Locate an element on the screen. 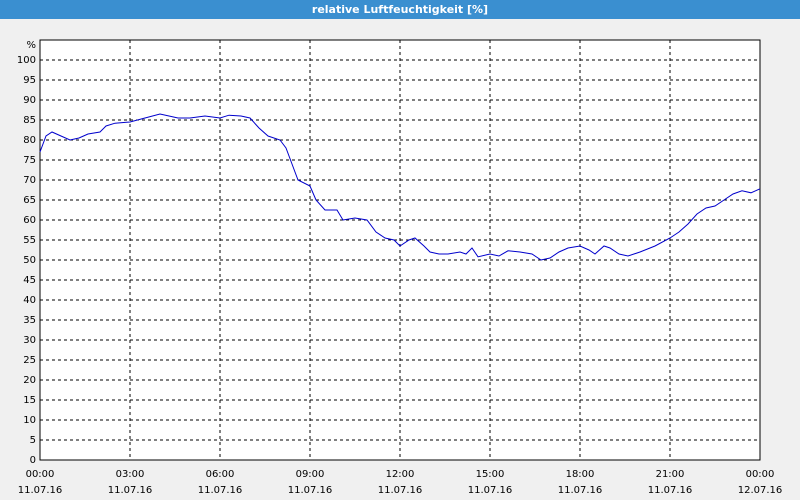 This screenshot has height=500, width=800. y-tick-label: 95 is located at coordinates (29, 80).